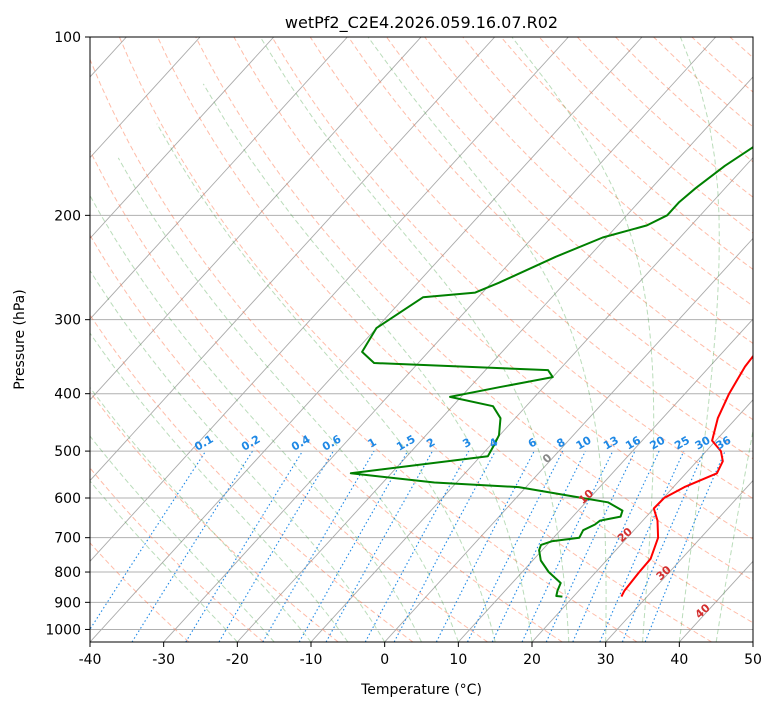  I want to click on y-tick-label: 900, so click(67, 603).